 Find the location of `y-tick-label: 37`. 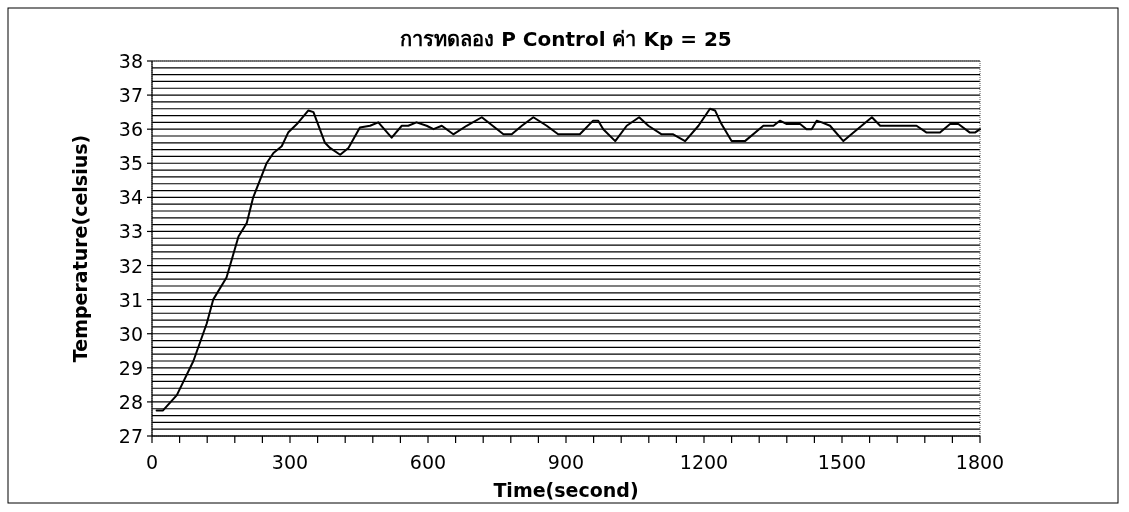

y-tick-label: 37 is located at coordinates (130, 95).